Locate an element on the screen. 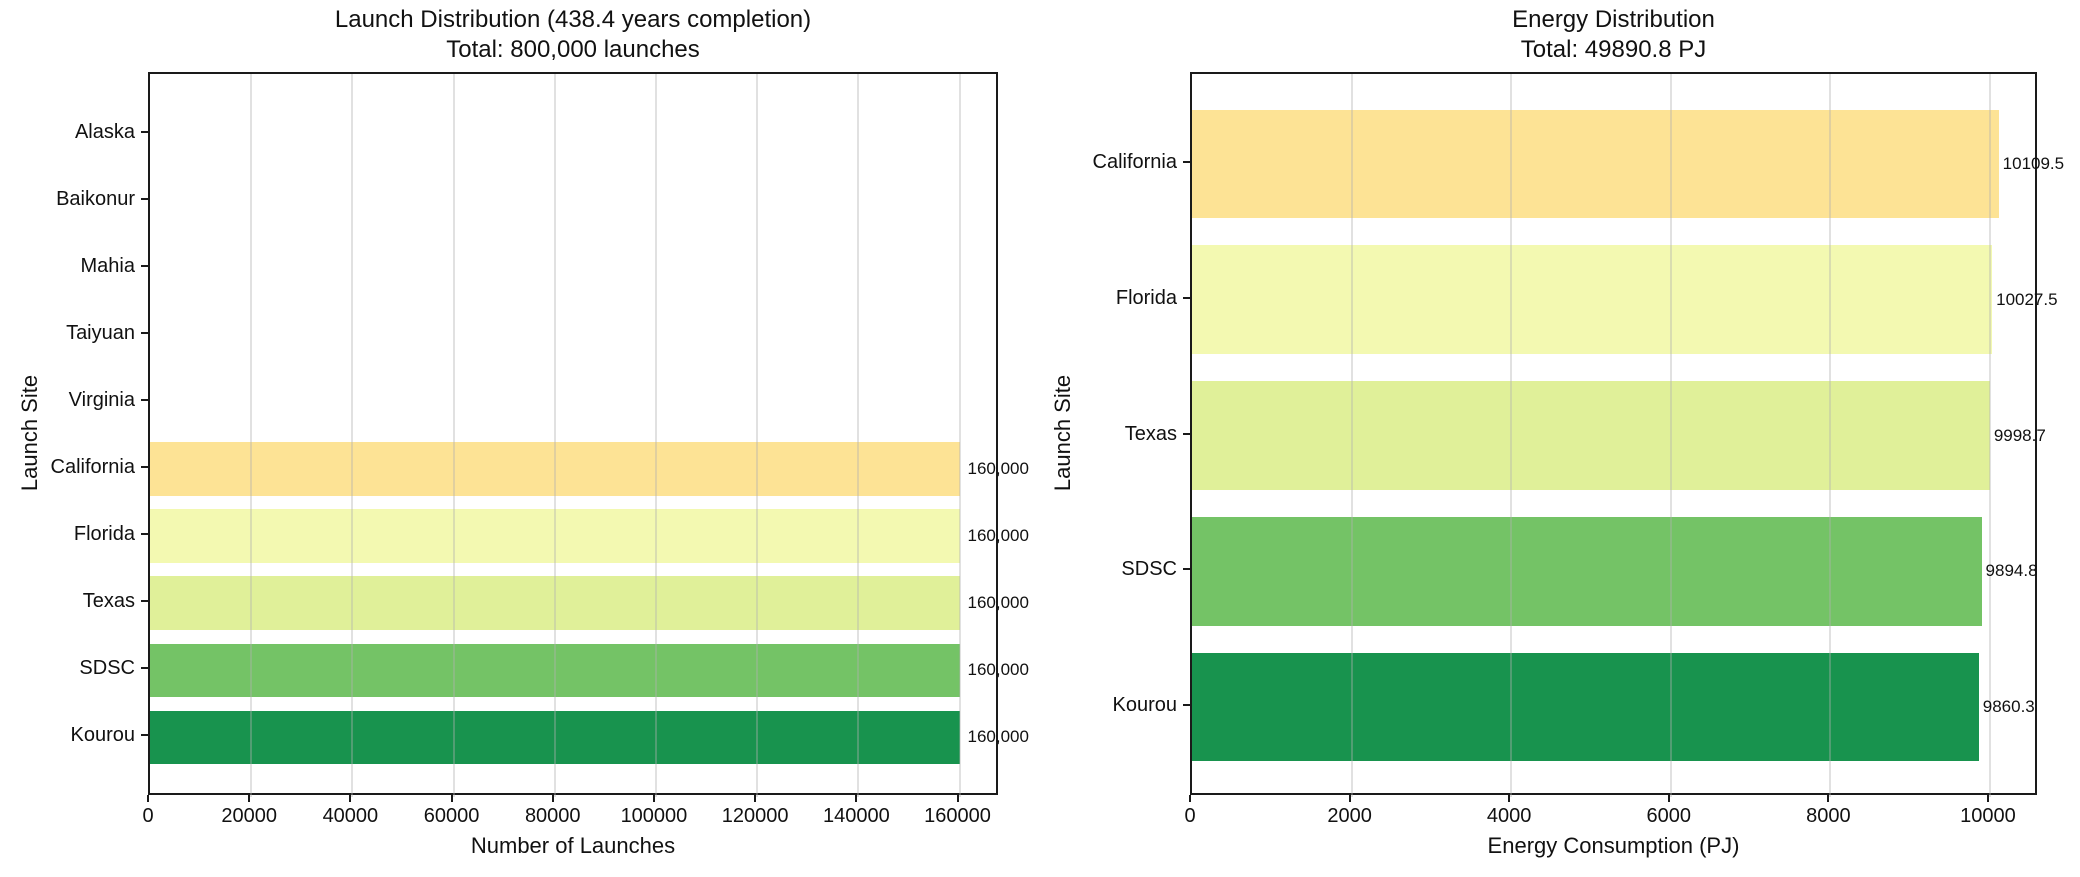  y-tick-label: Taiyuan is located at coordinates (100, 332).